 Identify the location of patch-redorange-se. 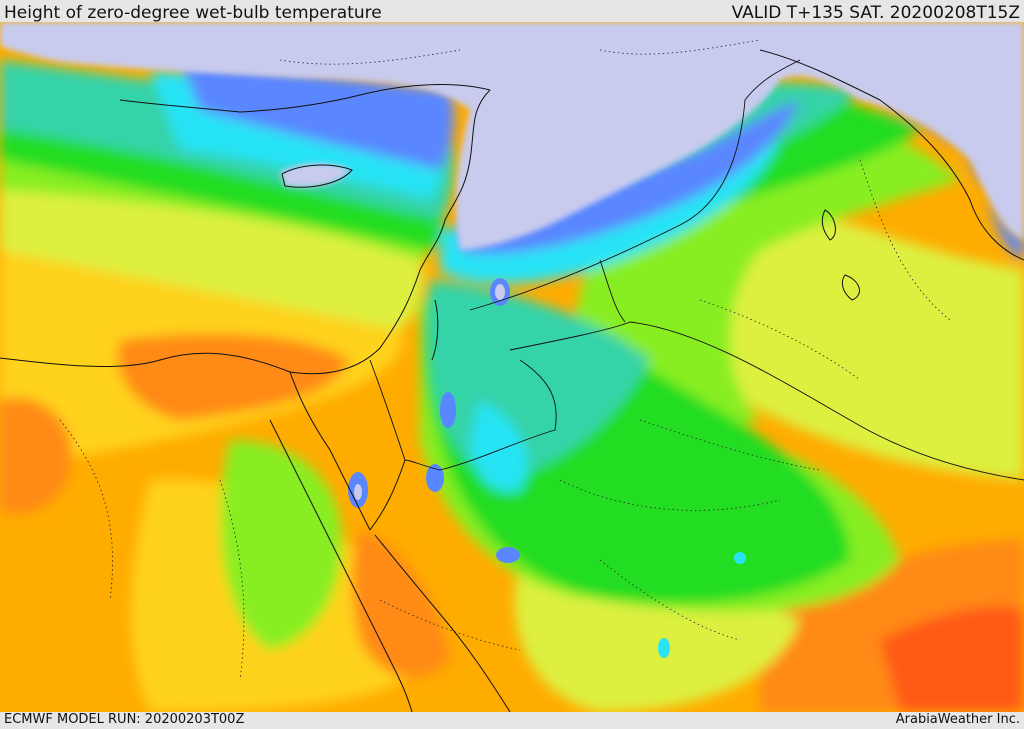
(952, 659).